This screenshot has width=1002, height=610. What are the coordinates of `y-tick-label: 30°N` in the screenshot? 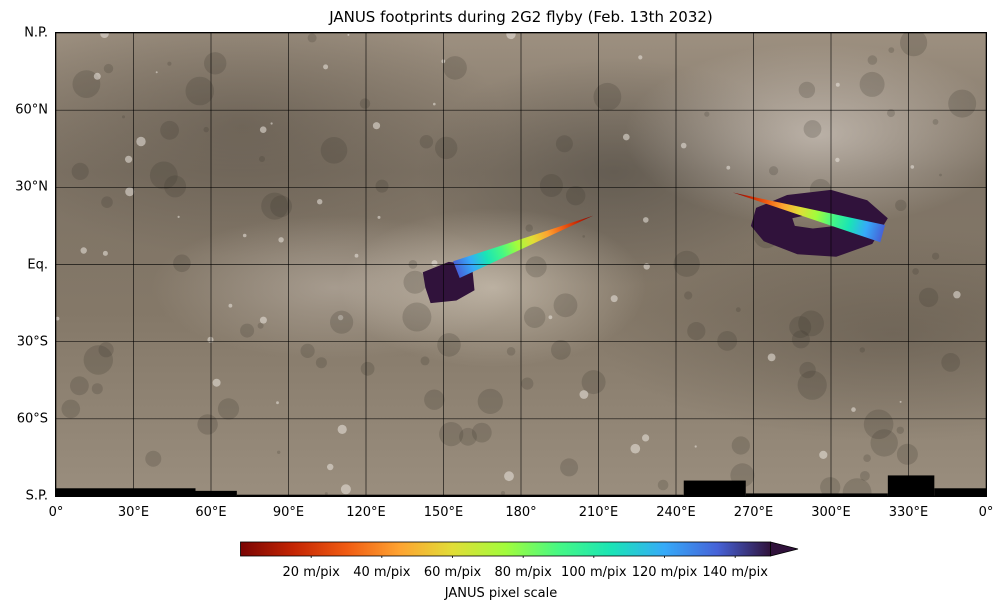 It's located at (31, 187).